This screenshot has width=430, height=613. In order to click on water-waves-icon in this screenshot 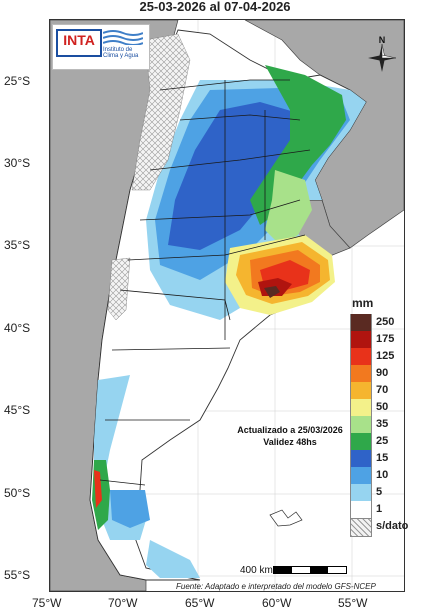, I will do `click(123, 37)`.